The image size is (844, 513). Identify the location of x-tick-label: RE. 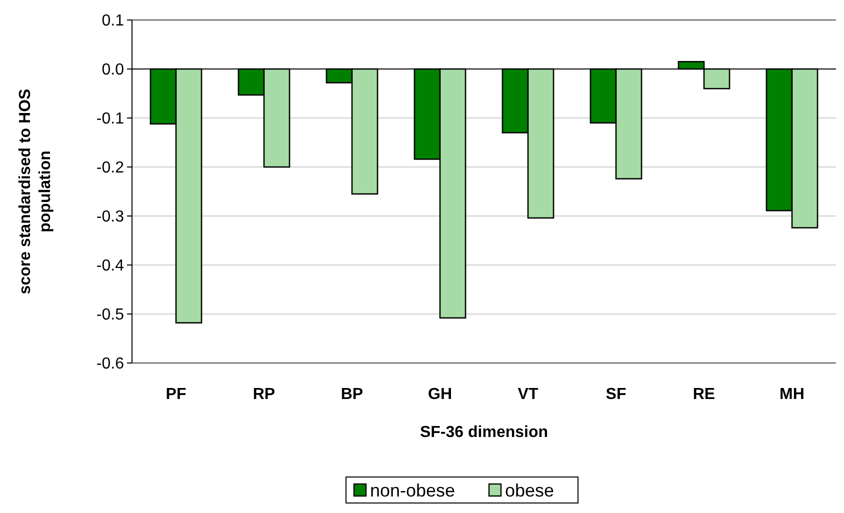
(704, 394).